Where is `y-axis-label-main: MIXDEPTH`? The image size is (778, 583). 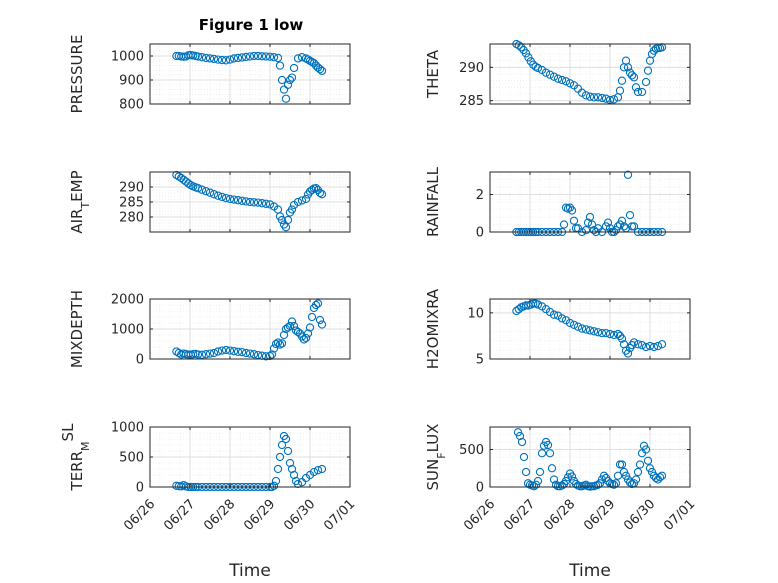
y-axis-label-main: MIXDEPTH is located at coordinates (77, 329).